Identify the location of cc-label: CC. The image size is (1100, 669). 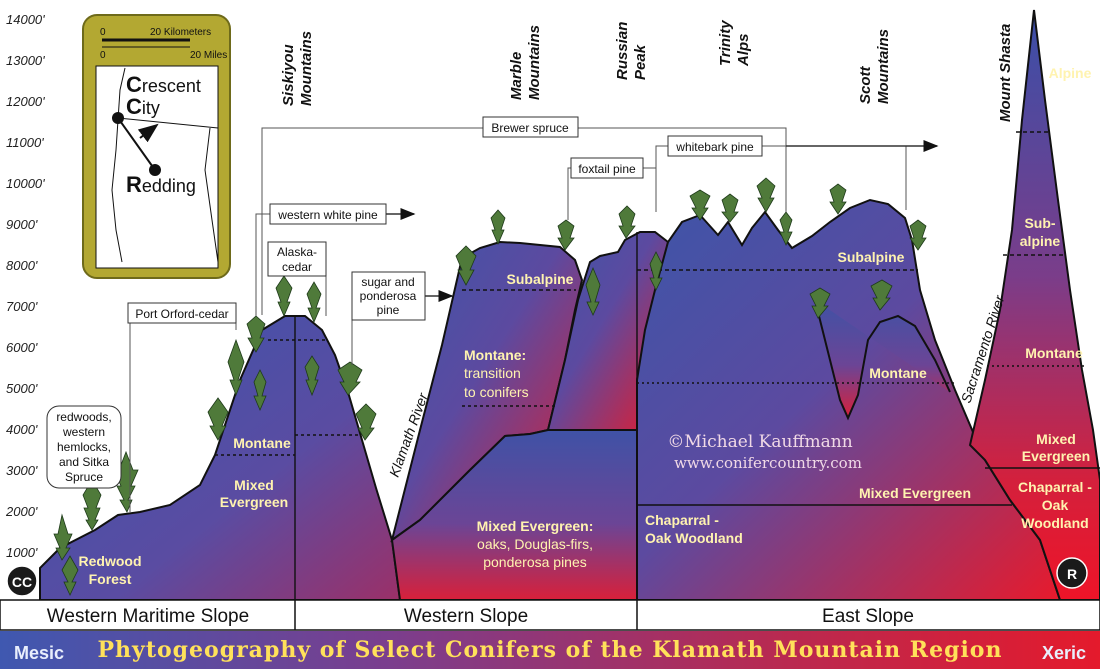
(22, 582).